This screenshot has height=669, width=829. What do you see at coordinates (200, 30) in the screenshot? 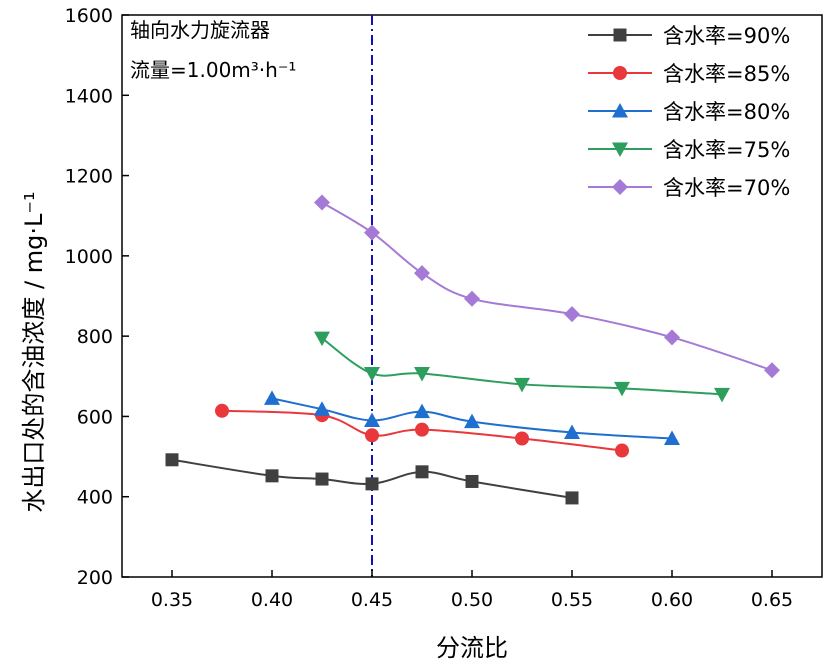
I see `annotation-line-1: 轴向水力旋流器` at bounding box center [200, 30].